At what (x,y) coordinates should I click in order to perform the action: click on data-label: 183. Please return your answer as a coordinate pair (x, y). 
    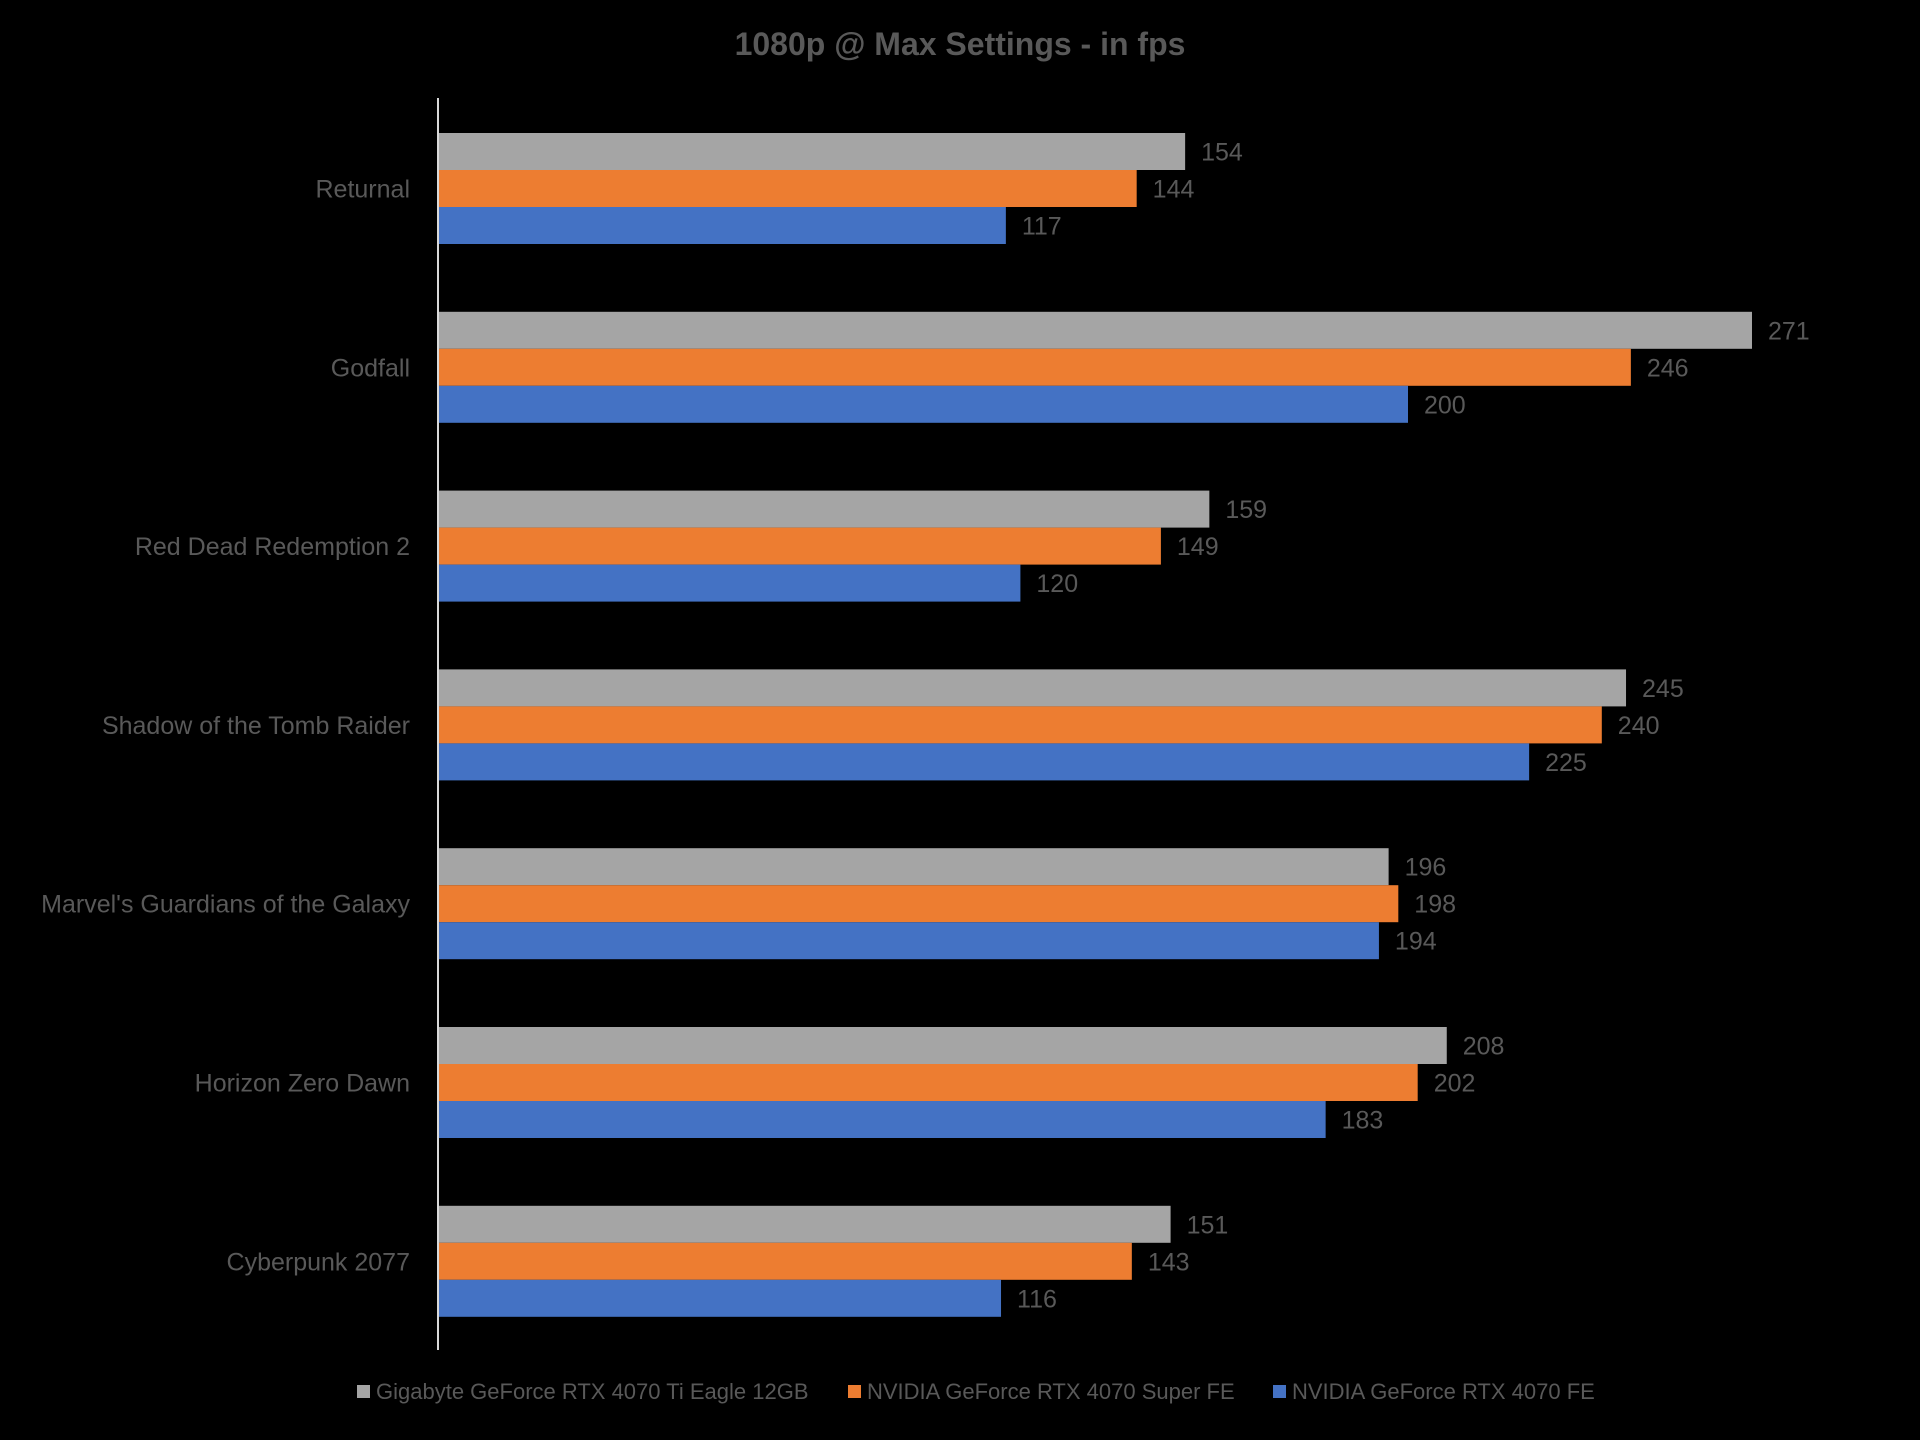
    Looking at the image, I should click on (1363, 1121).